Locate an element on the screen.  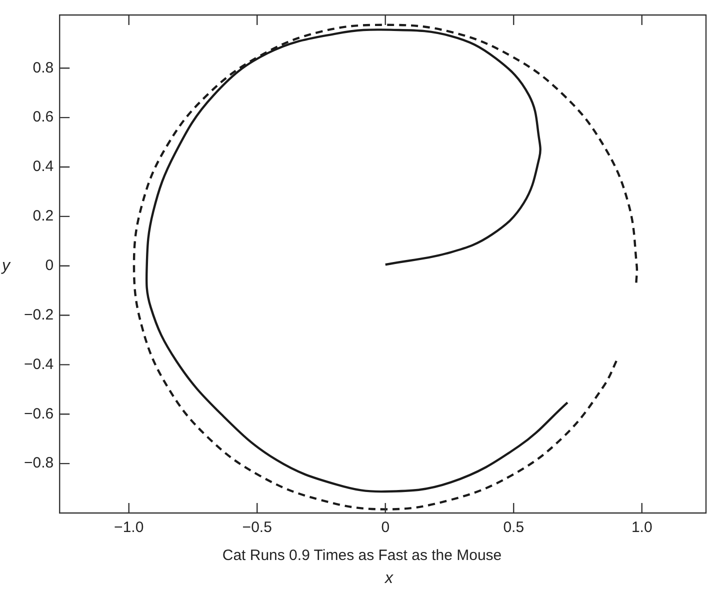
y-tick-label: 0.6 is located at coordinates (43, 117).